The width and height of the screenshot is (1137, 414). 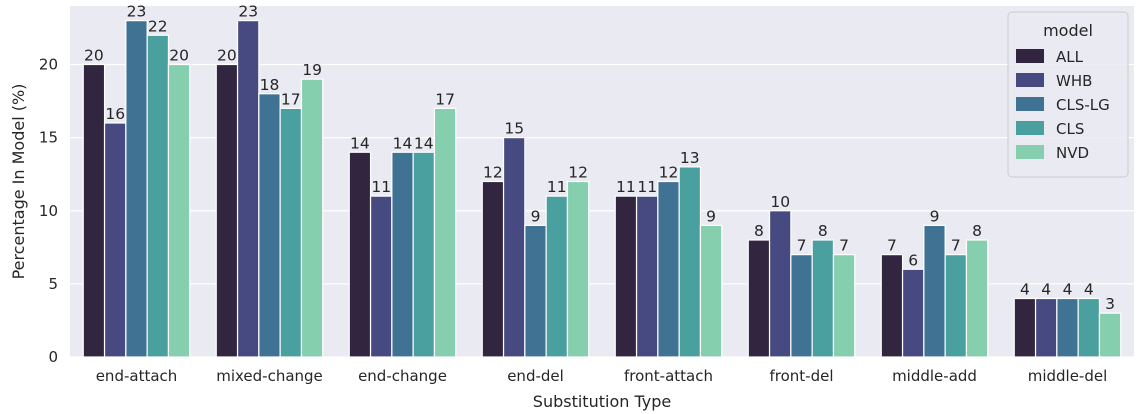 I want to click on legend: model ALL WHB CLS-LG CLS NVD, so click(x=1068, y=94).